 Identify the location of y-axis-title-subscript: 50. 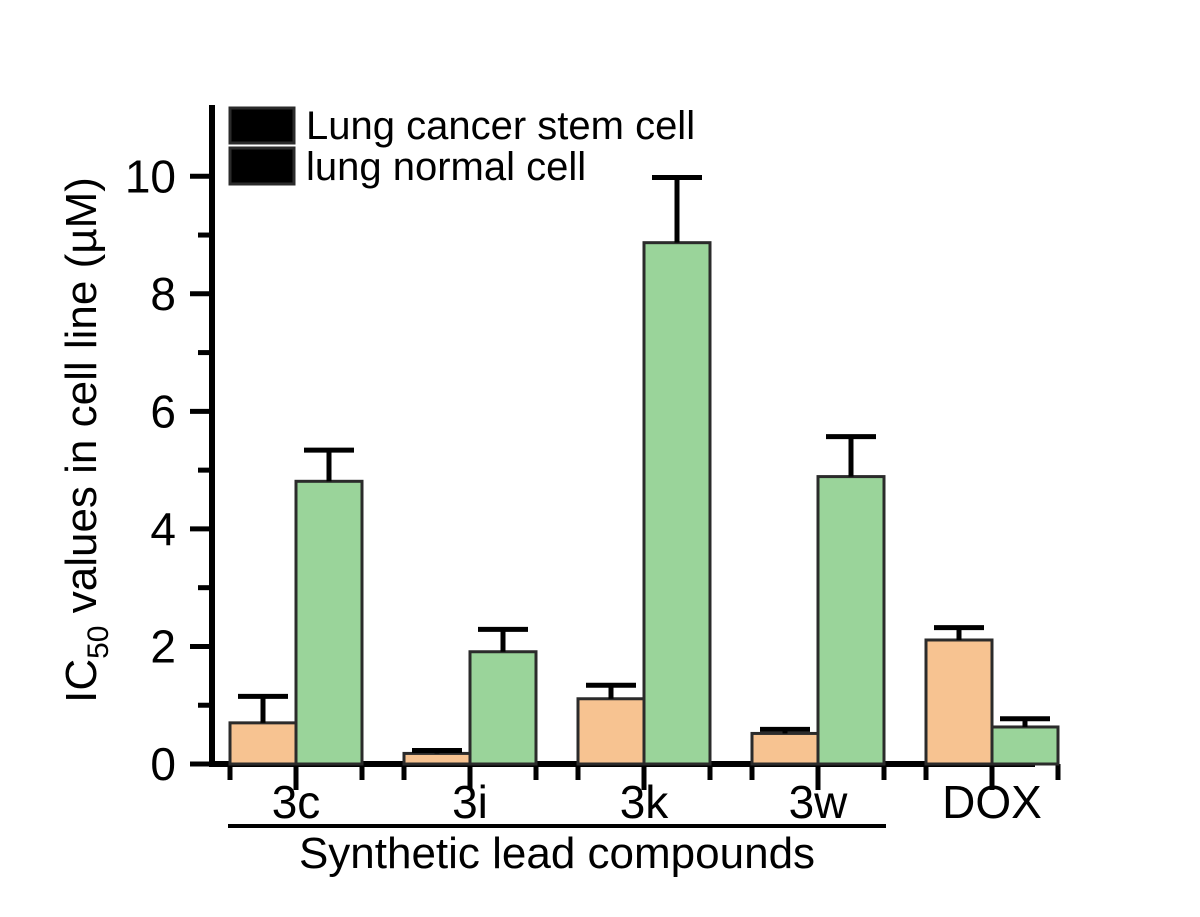
(98, 642).